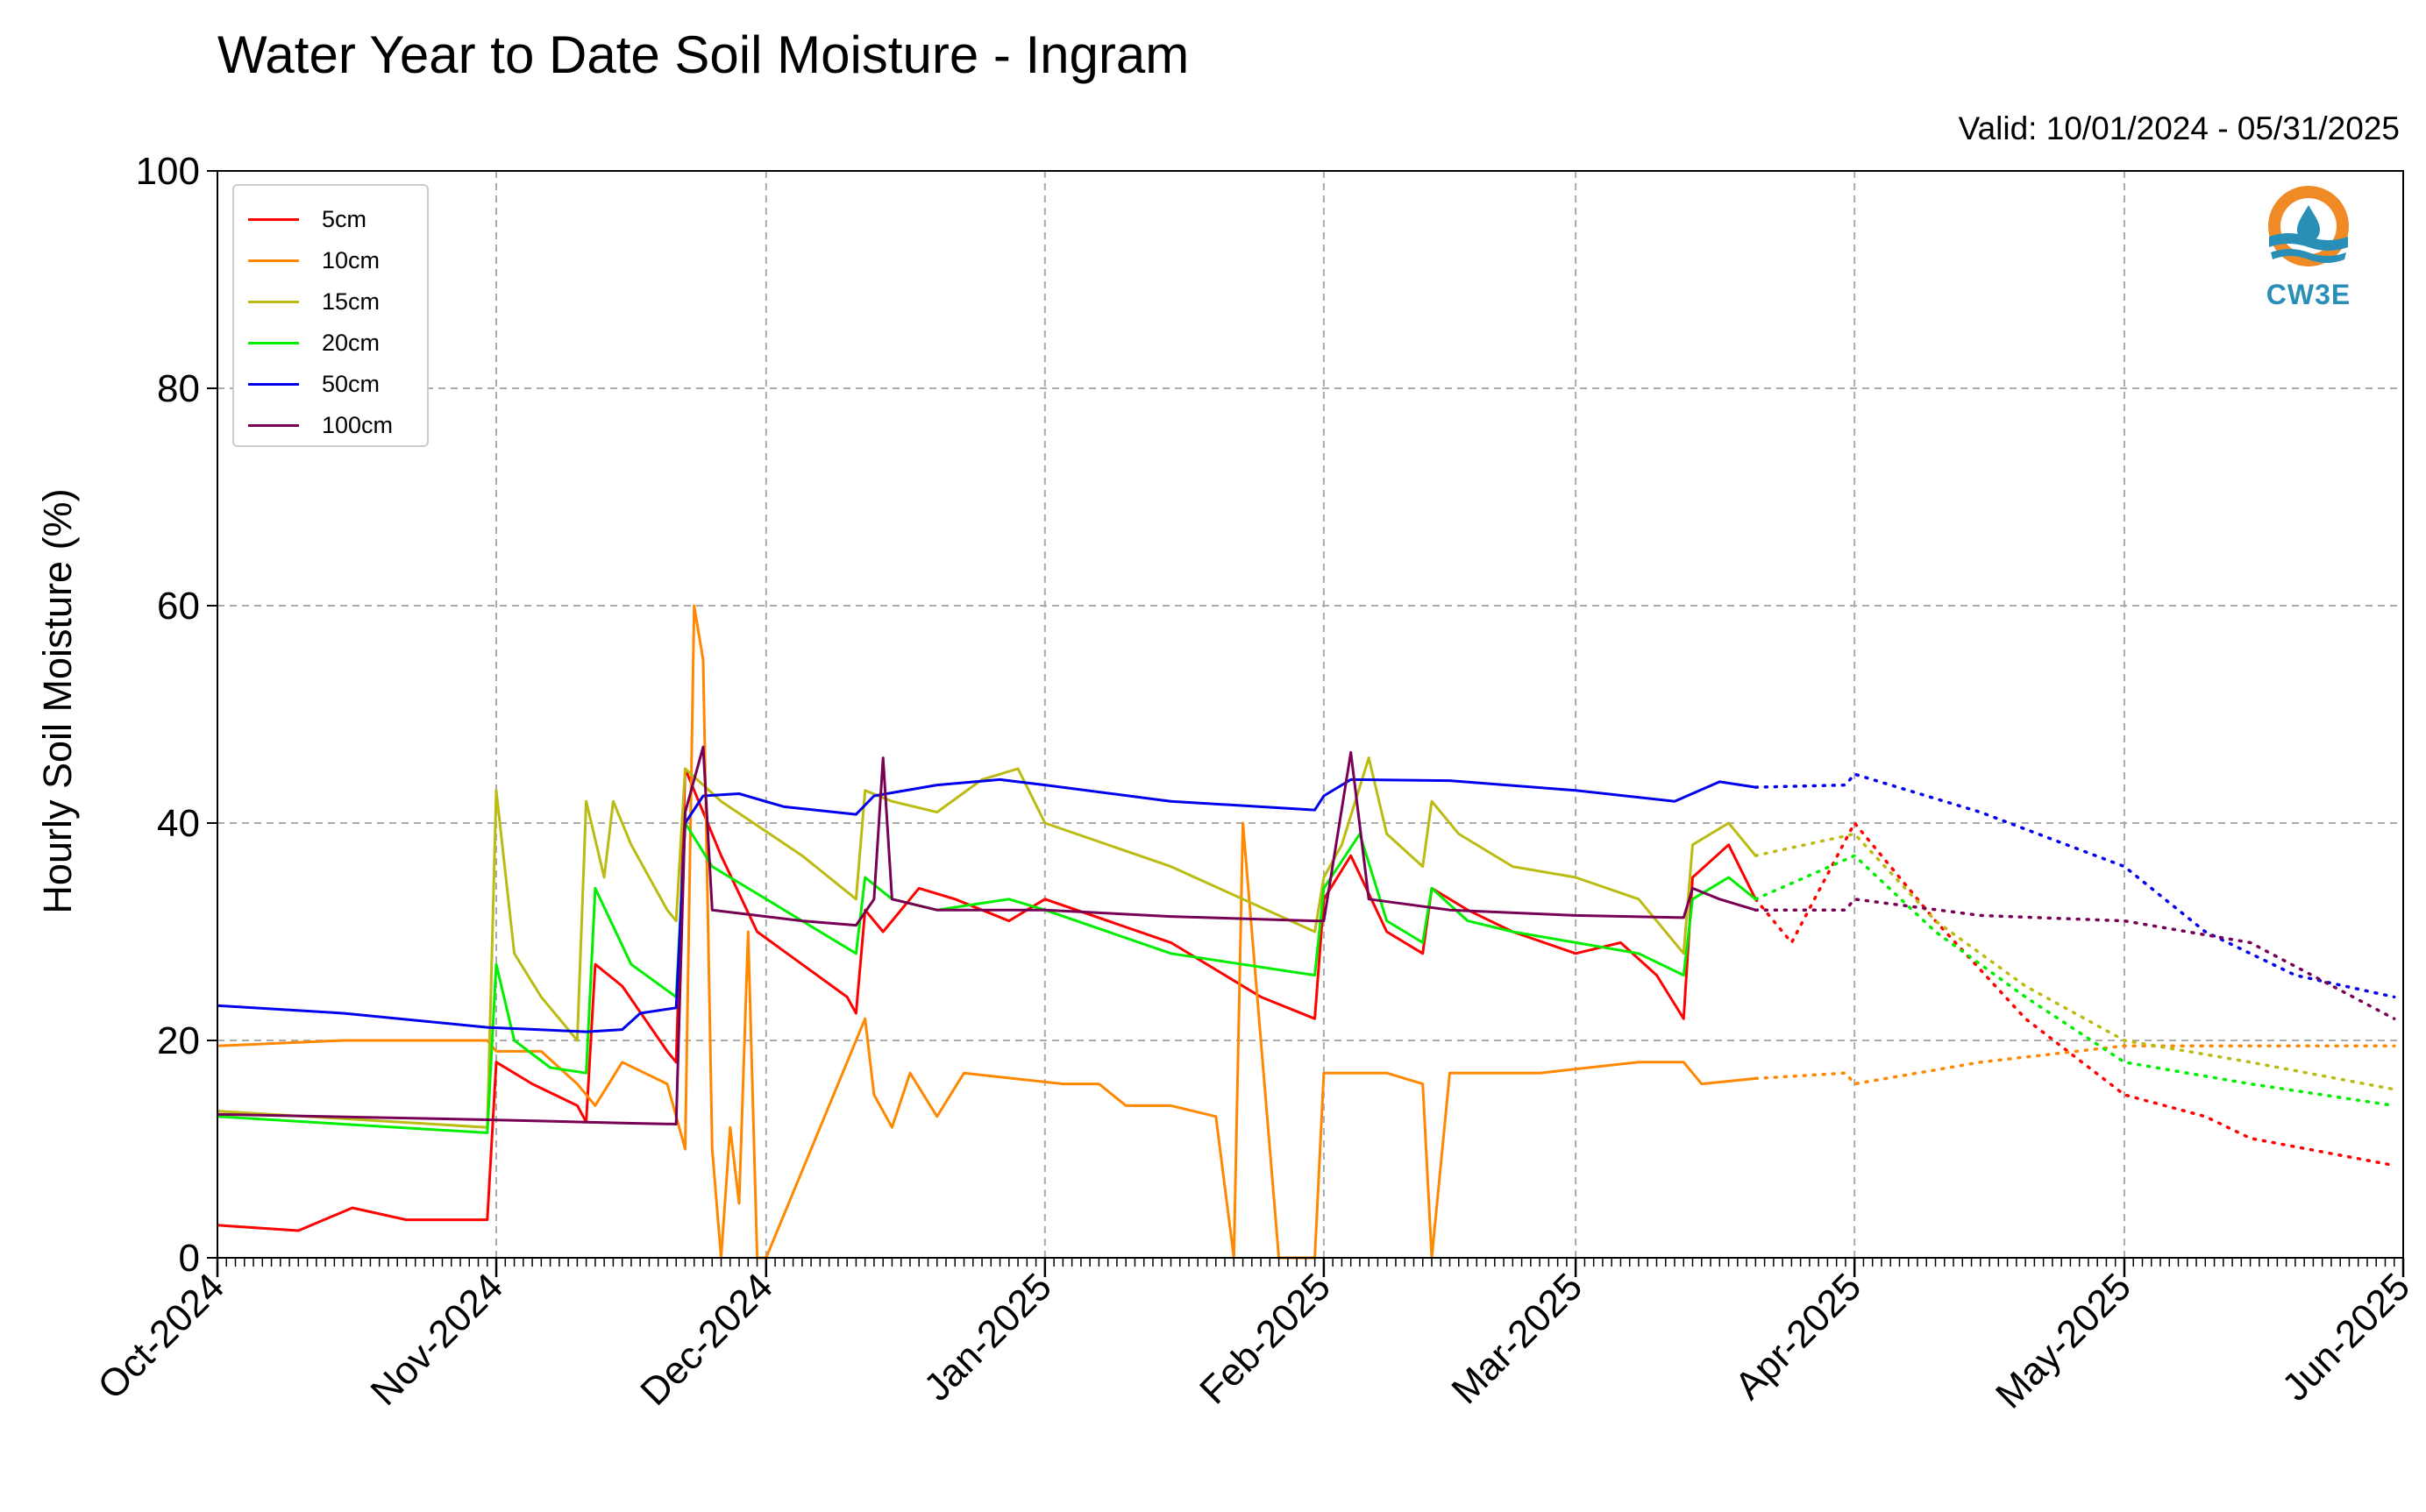 The image size is (2426, 1512). Describe the element at coordinates (706, 1339) in the screenshot. I see `x-tick-label: Dec-2024` at that location.